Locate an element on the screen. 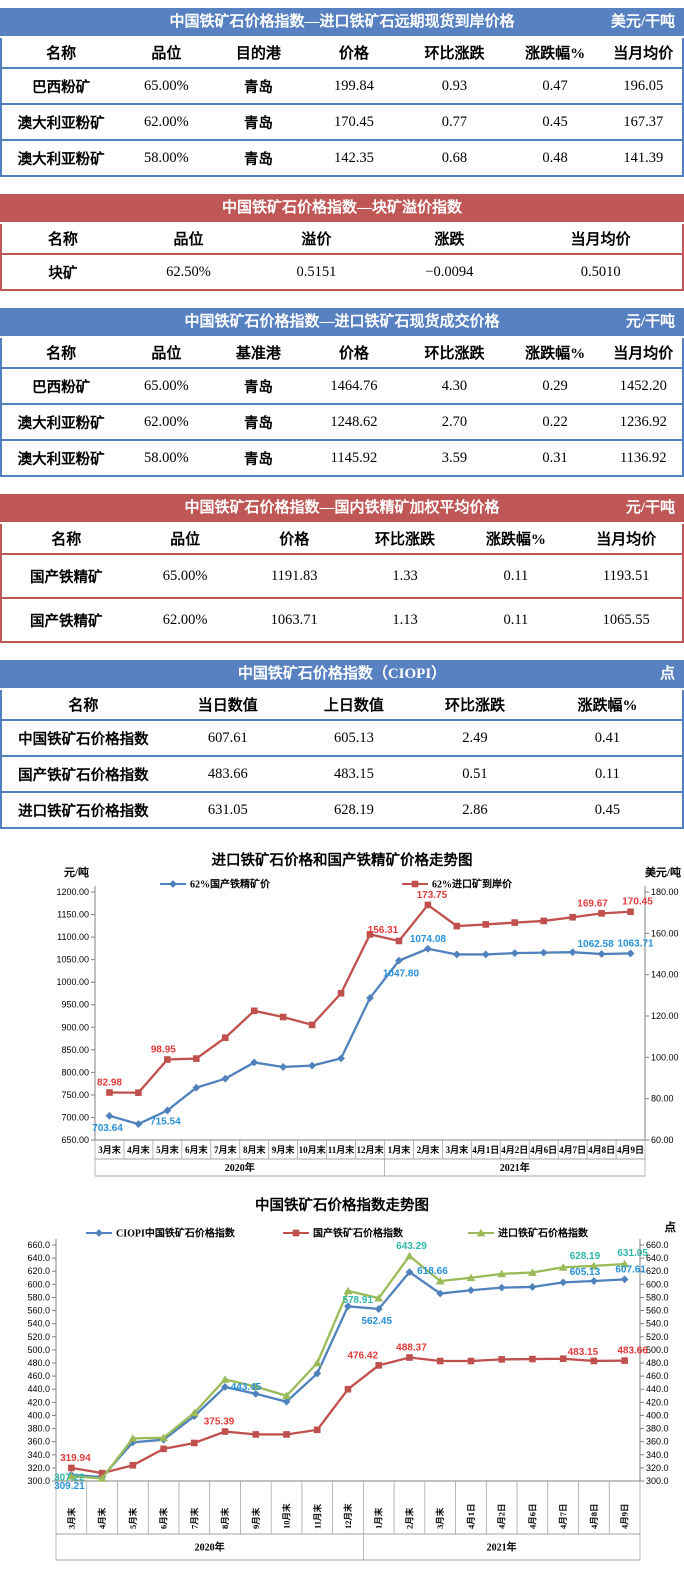 This screenshot has height=1583, width=684. table-cell: 1145.92 is located at coordinates (354, 457).